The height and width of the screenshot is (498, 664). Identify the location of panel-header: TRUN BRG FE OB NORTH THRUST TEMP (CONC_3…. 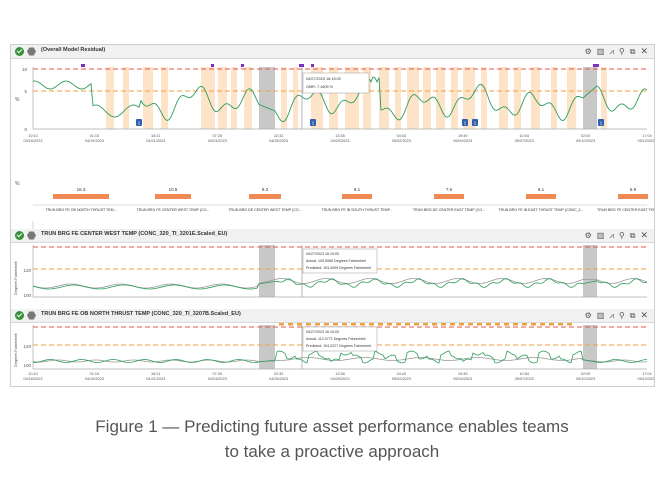
(332, 316).